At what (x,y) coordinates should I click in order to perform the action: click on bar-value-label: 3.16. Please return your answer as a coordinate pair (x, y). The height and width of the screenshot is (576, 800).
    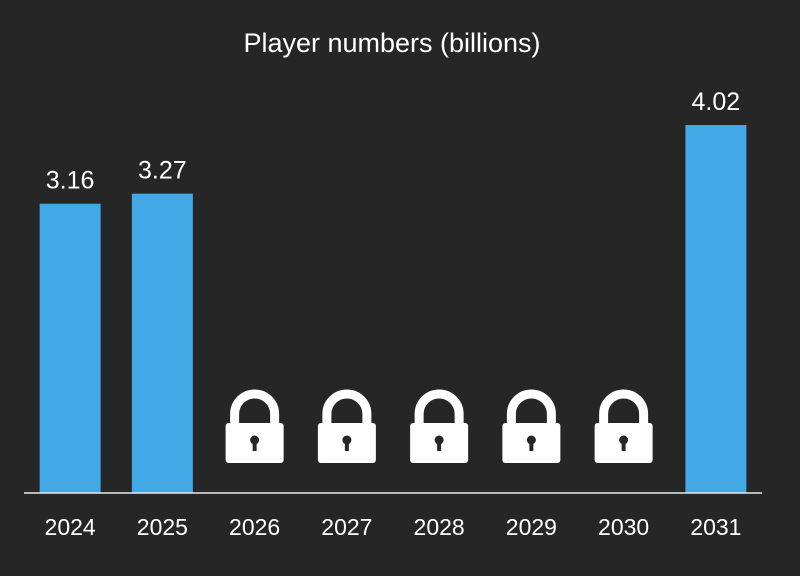
    Looking at the image, I should click on (70, 181).